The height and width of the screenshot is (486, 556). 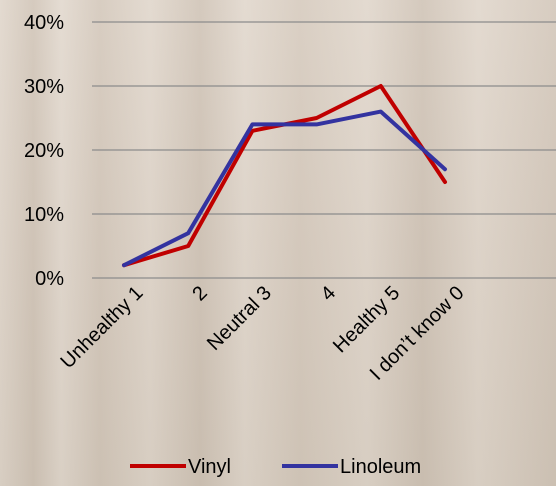 What do you see at coordinates (209, 467) in the screenshot?
I see `legend-label-vinyl: Vinyl` at bounding box center [209, 467].